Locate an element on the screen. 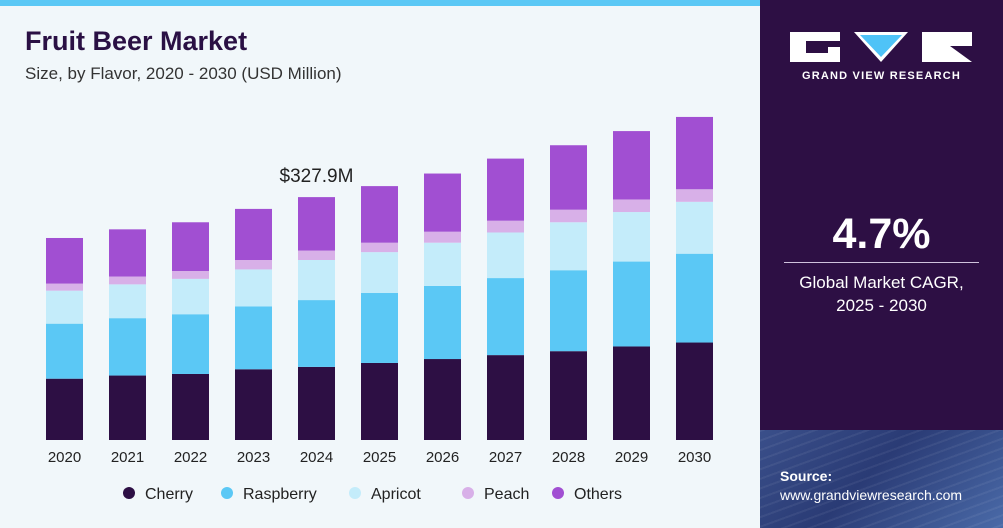 Image resolution: width=1003 pixels, height=528 pixels. bar-segment-peach-2020 is located at coordinates (64, 287).